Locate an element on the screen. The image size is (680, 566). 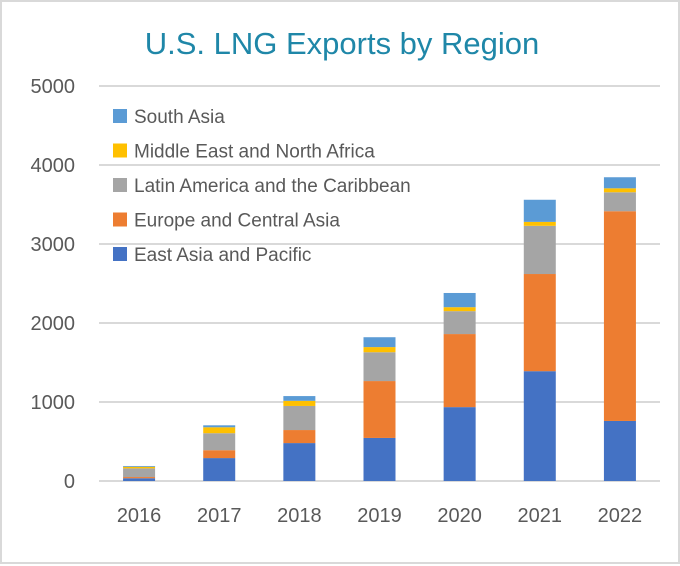
x-tick-label: 2016 is located at coordinates (139, 516).